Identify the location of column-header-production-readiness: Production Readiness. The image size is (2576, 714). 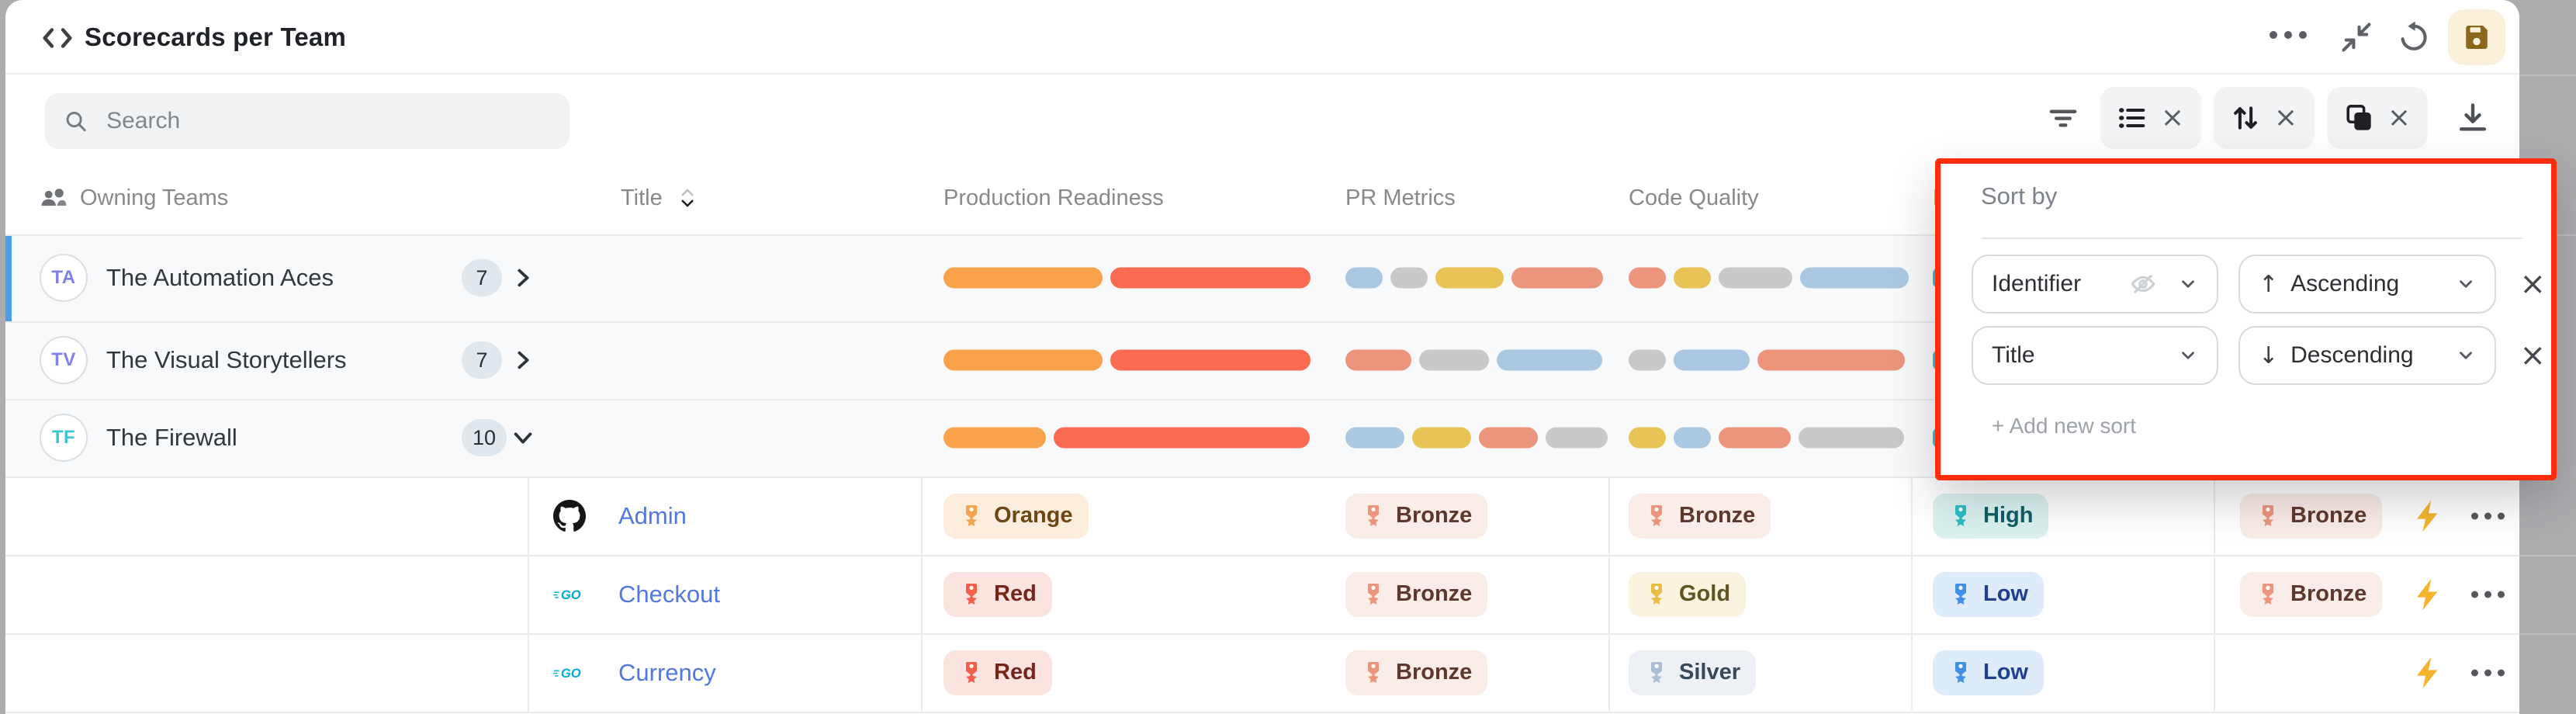
(1053, 197).